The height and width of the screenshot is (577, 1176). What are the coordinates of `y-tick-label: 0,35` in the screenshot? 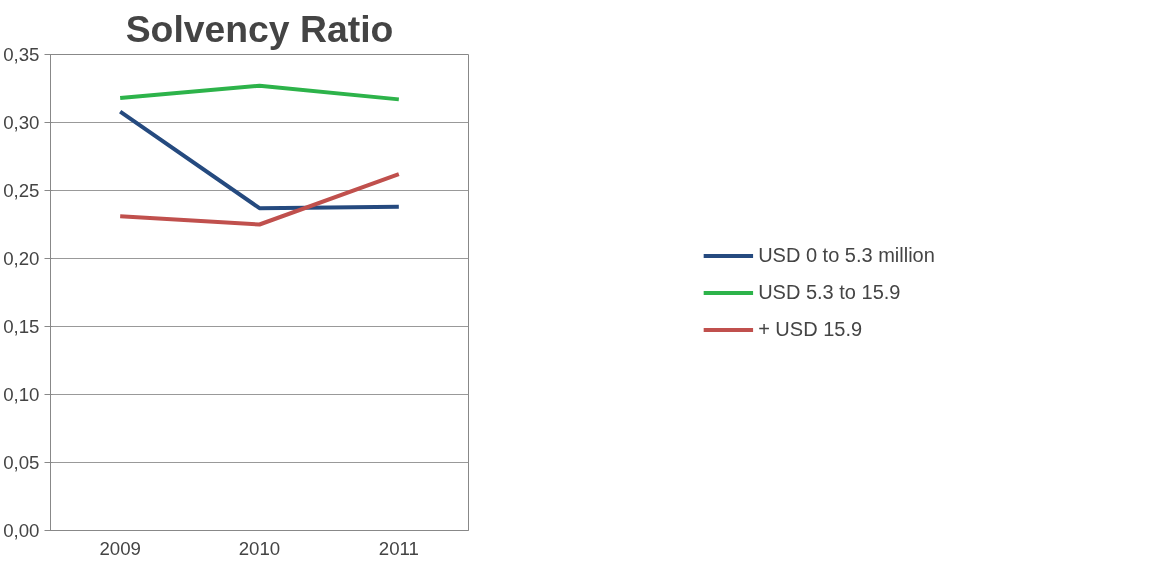 It's located at (21, 54).